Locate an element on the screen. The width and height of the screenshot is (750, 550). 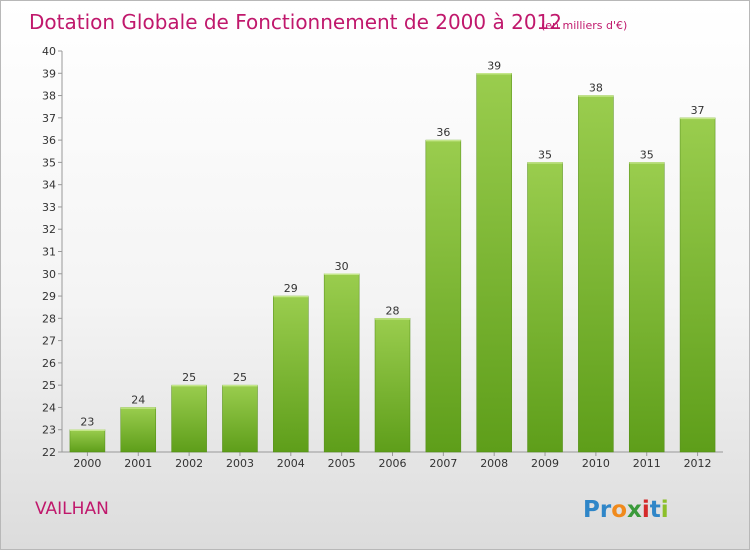
commune-name: VAILHAN is located at coordinates (72, 509).